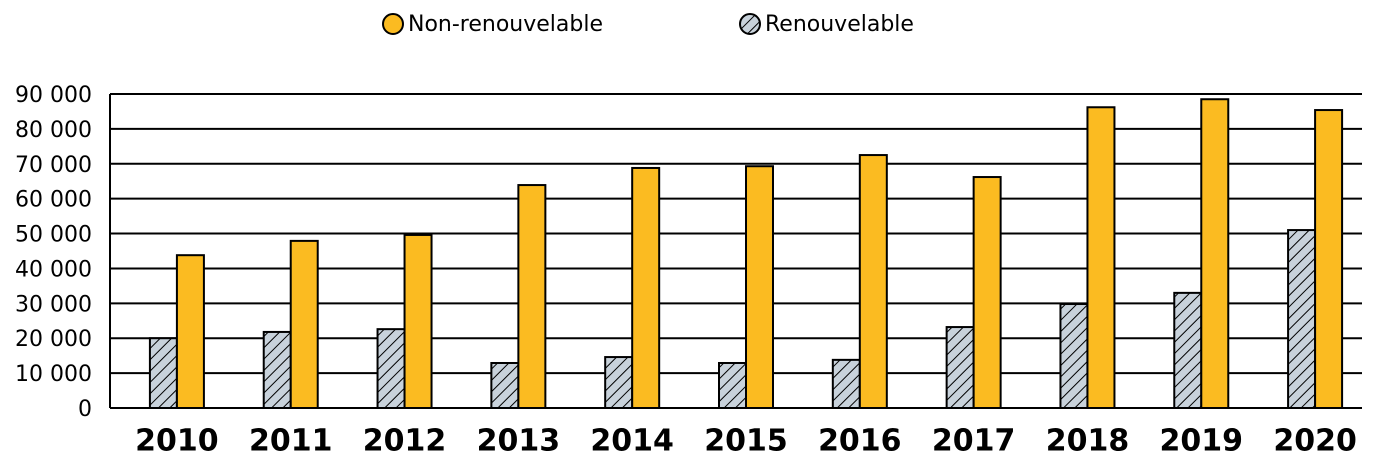 This screenshot has height=461, width=1379. I want to click on x-tick-label: 2012, so click(405, 441).